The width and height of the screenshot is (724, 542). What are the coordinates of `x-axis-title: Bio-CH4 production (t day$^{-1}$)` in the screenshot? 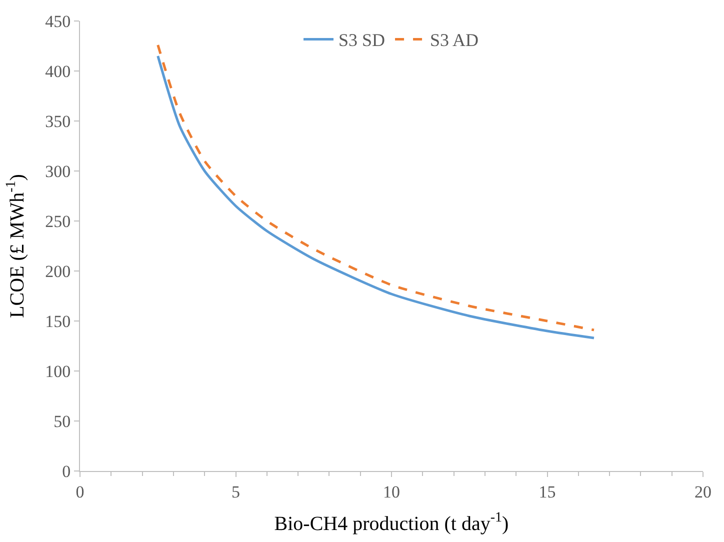 It's located at (391, 522).